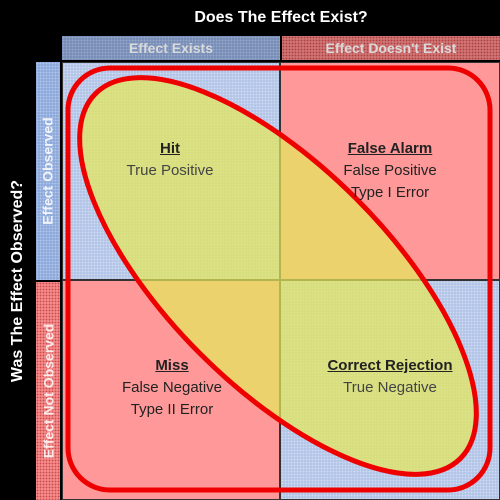  I want to click on label-false-alarm-line1: False Positive, so click(390, 170).